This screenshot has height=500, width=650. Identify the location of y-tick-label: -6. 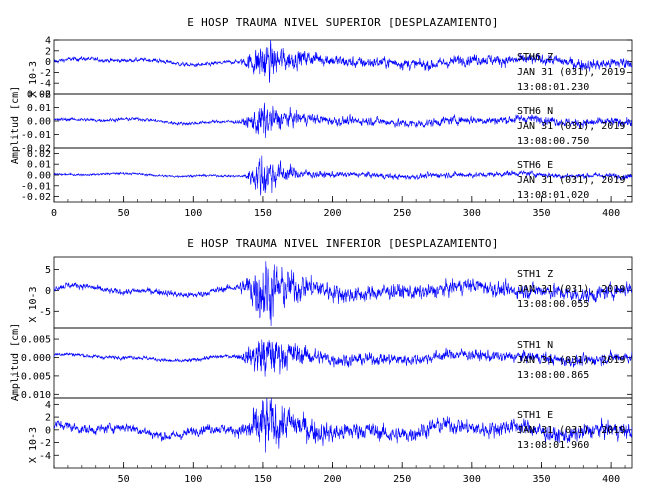
(45, 95).